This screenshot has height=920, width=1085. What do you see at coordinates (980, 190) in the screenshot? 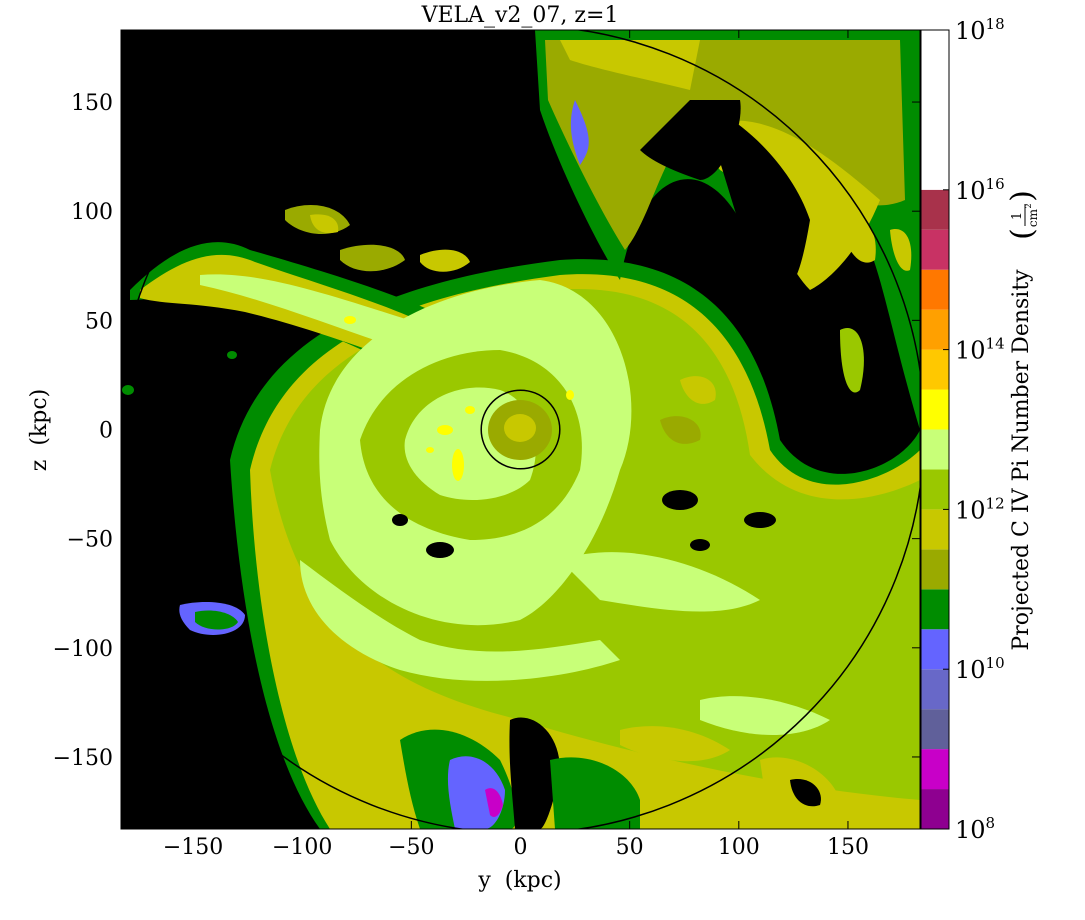
I see `colorbar-tick-label: 1016` at bounding box center [980, 190].